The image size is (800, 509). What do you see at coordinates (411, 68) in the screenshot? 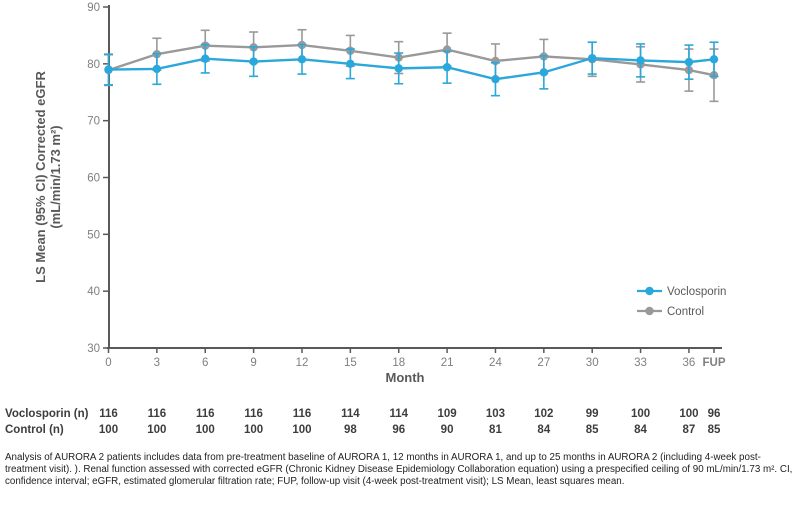
I see `voclosporin-line` at bounding box center [411, 68].